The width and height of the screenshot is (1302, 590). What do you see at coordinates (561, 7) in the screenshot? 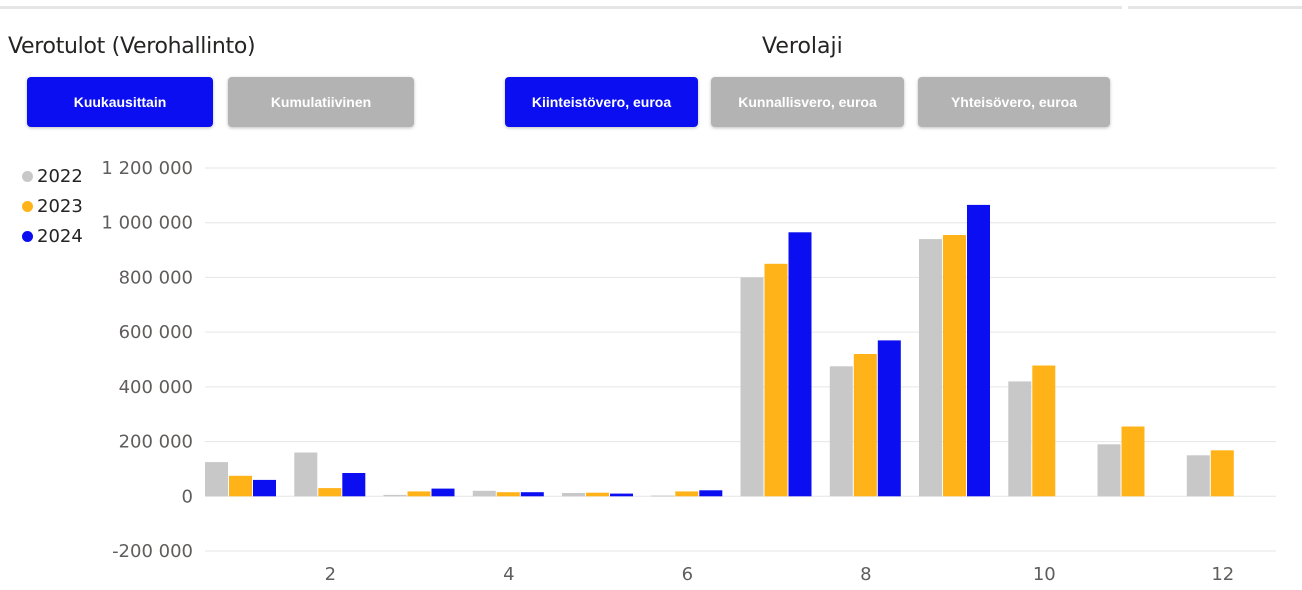
I see `top-divider` at bounding box center [561, 7].